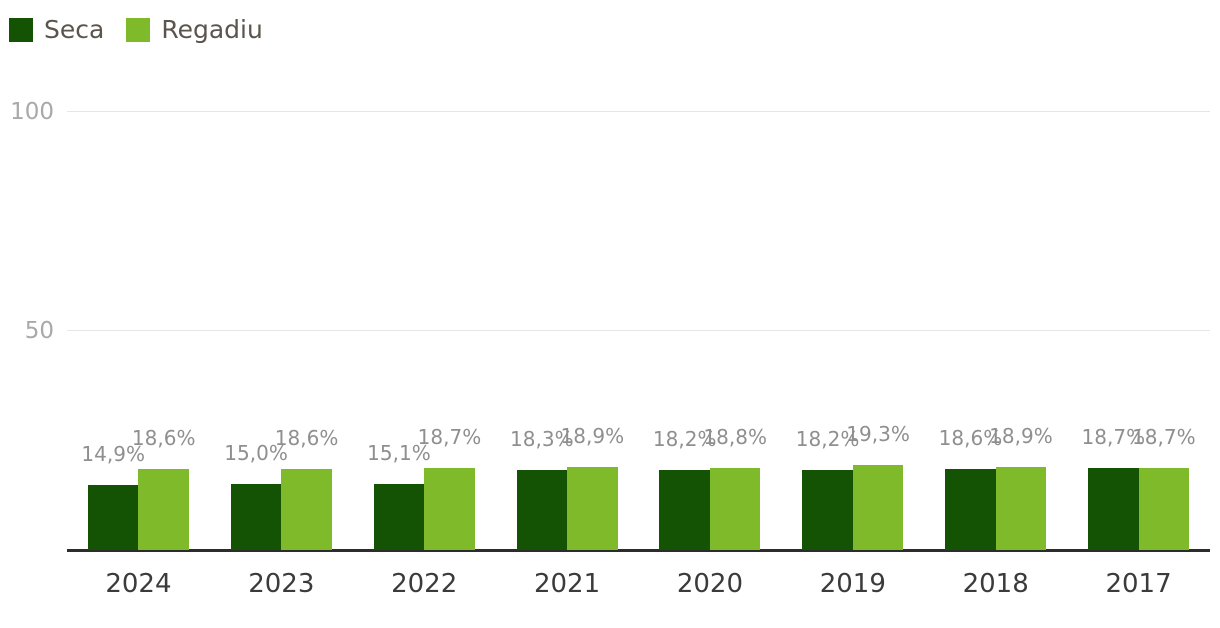 Image resolution: width=1220 pixels, height=628 pixels. I want to click on bar-seca-2021, so click(542, 509).